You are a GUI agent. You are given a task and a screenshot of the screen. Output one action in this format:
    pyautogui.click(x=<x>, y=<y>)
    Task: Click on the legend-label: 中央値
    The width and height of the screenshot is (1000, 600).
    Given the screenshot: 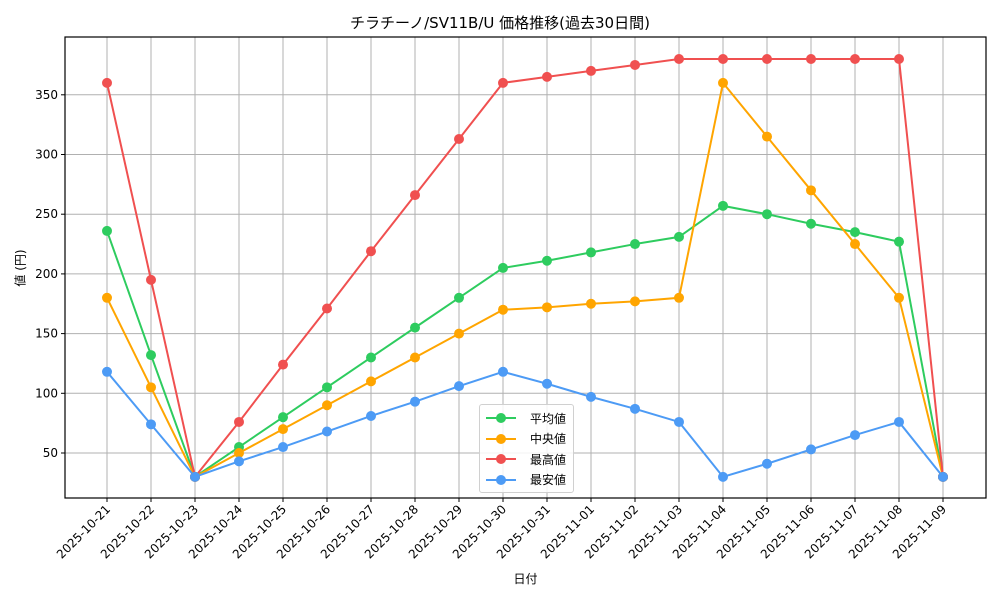 What is the action you would take?
    pyautogui.click(x=548, y=439)
    